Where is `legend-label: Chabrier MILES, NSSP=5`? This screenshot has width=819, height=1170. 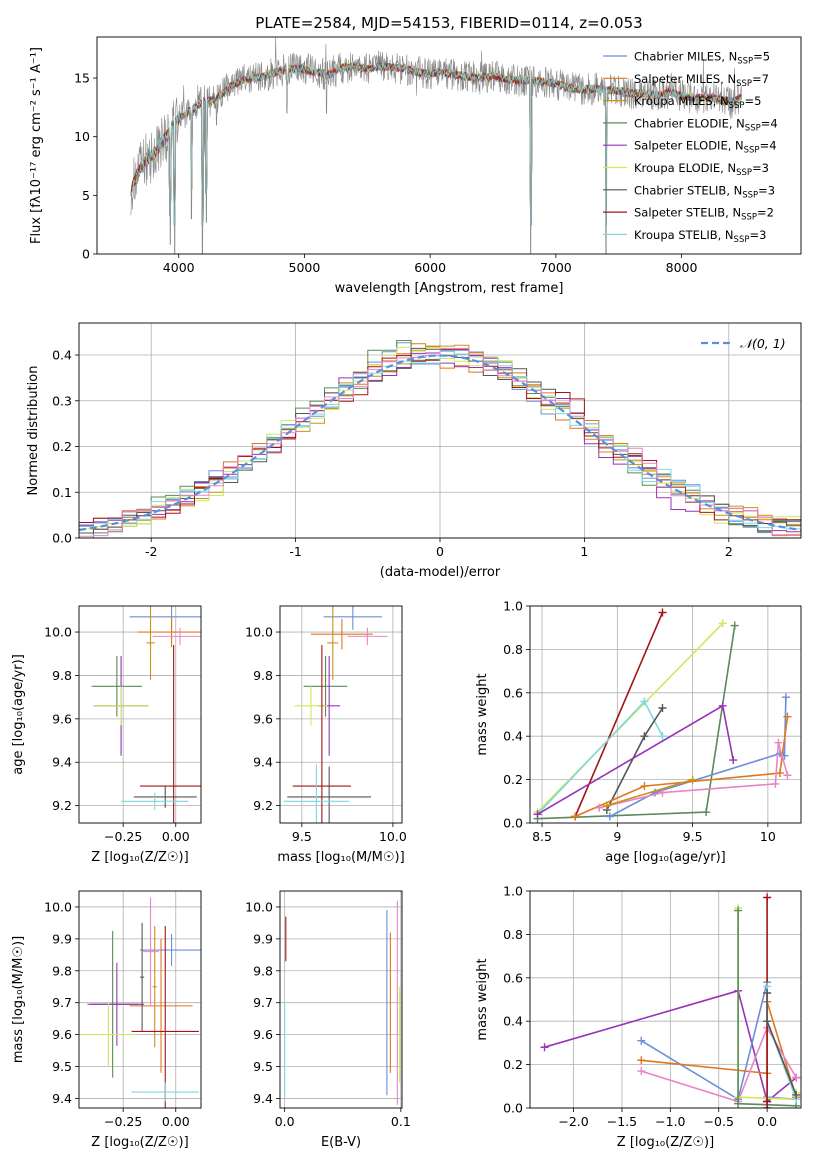
legend-label: Chabrier MILES, NSSP=5 is located at coordinates (702, 58).